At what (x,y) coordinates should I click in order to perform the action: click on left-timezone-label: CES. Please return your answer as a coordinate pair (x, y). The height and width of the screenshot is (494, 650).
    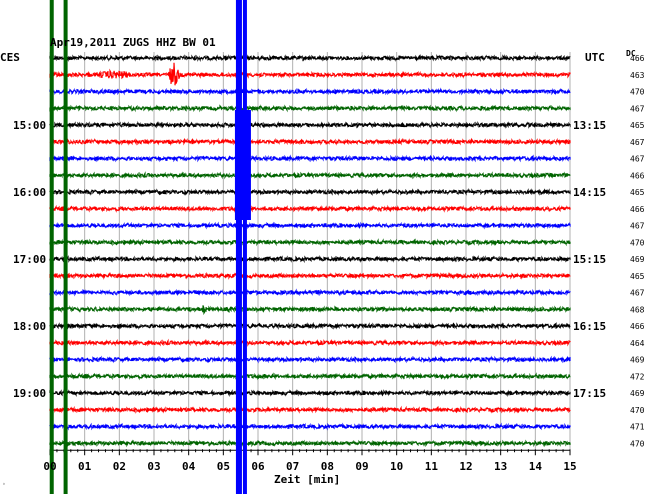
    Looking at the image, I should click on (10, 57).